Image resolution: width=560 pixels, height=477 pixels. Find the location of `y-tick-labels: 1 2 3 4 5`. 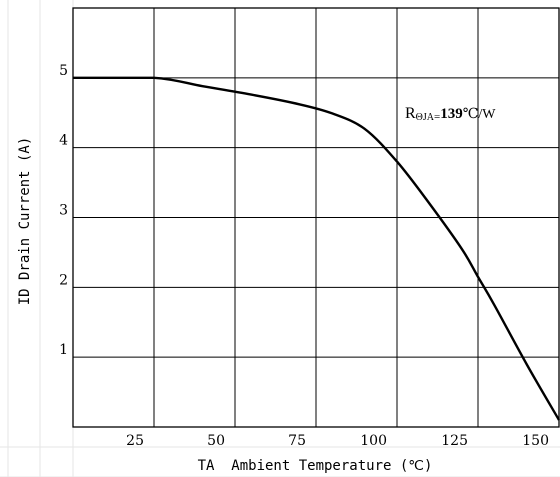

y-tick-labels: 1 2 3 4 5 is located at coordinates (63, 210).